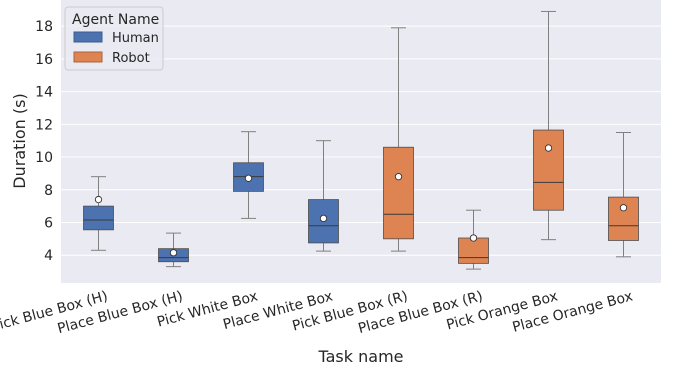 The image size is (699, 375). Describe the element at coordinates (323, 196) in the screenshot. I see `box-place-white-box` at that location.